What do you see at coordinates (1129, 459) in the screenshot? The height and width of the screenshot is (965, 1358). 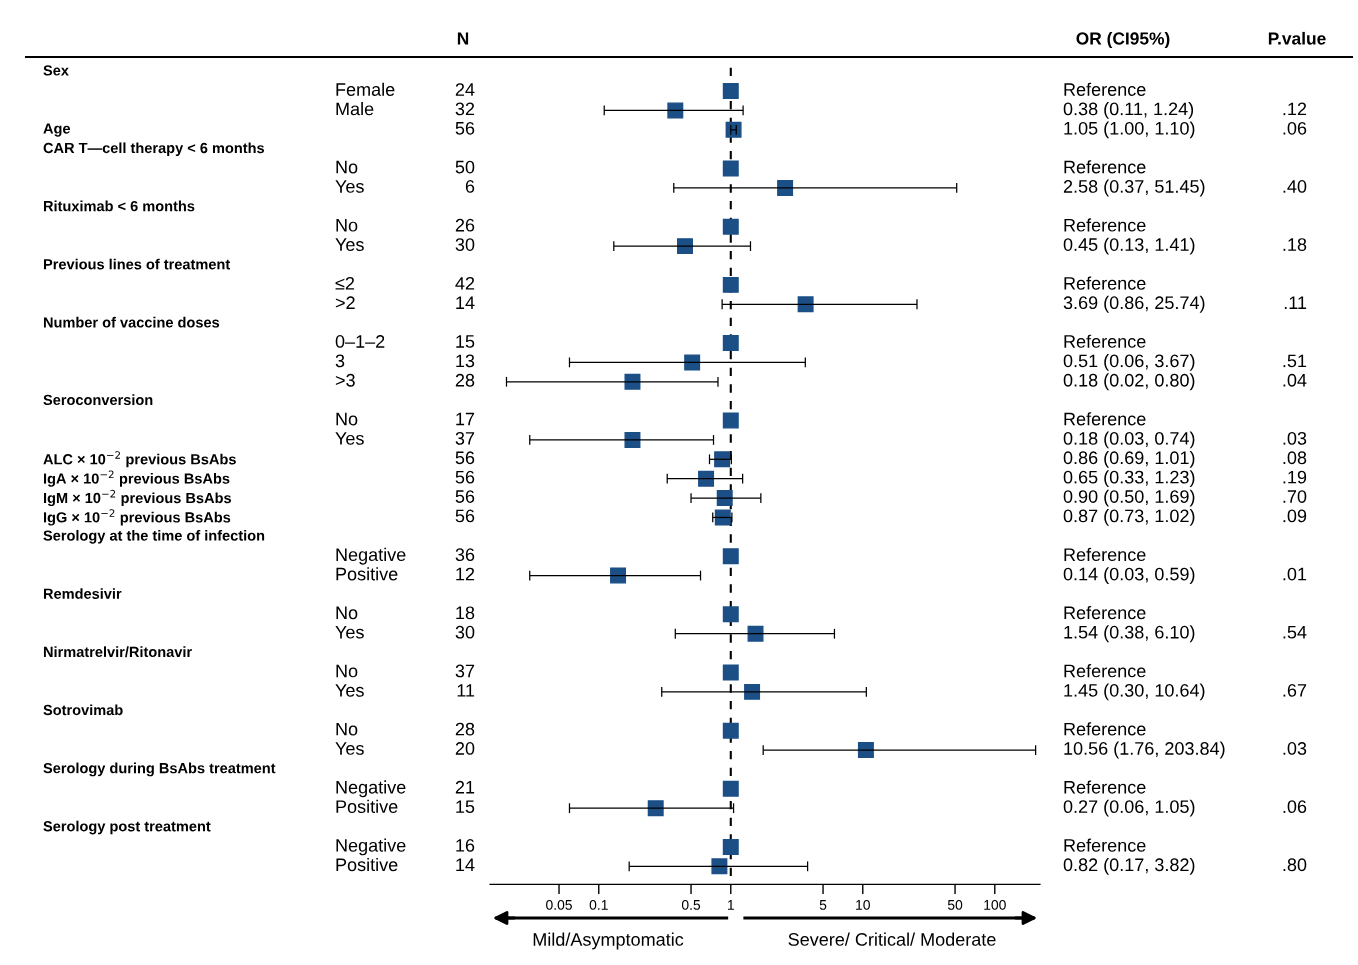 I see `text: 0.86 (0.69, 1.01)` at bounding box center [1129, 459].